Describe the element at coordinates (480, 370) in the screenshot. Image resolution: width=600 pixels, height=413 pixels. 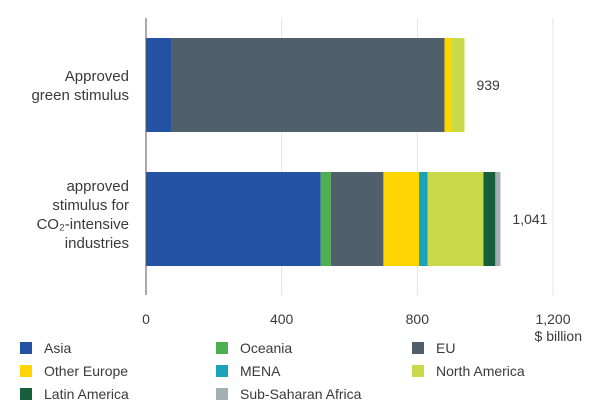
I see `legend-label: North America` at that location.